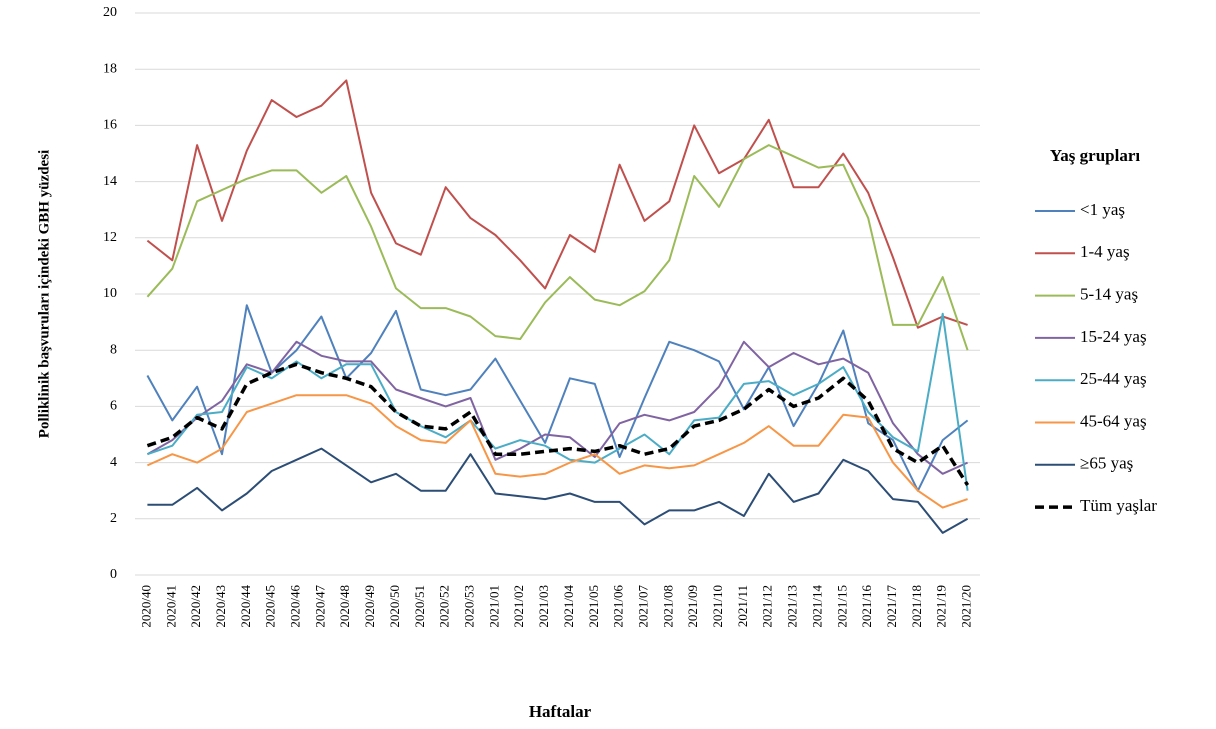 The height and width of the screenshot is (729, 1216). What do you see at coordinates (419, 606) in the screenshot?
I see `x-tick-label: 2020/51` at bounding box center [419, 606].